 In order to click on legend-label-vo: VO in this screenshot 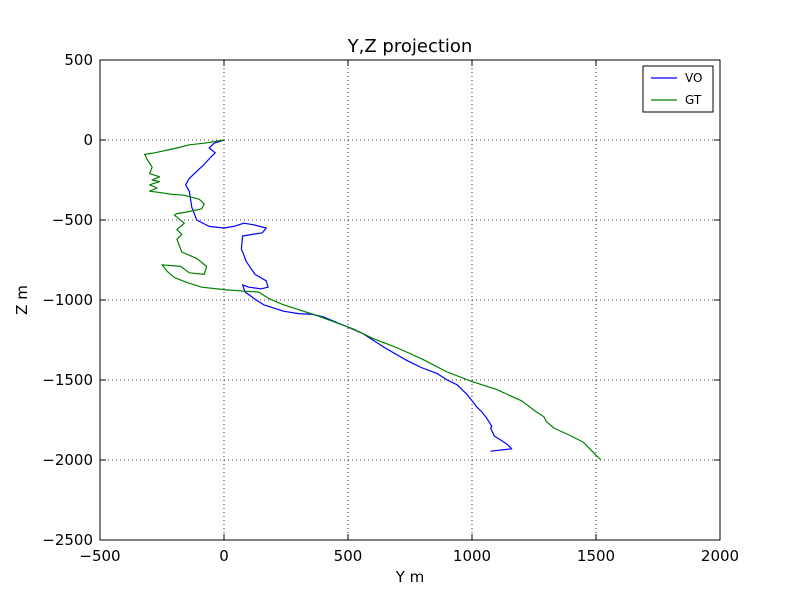, I will do `click(693, 78)`.